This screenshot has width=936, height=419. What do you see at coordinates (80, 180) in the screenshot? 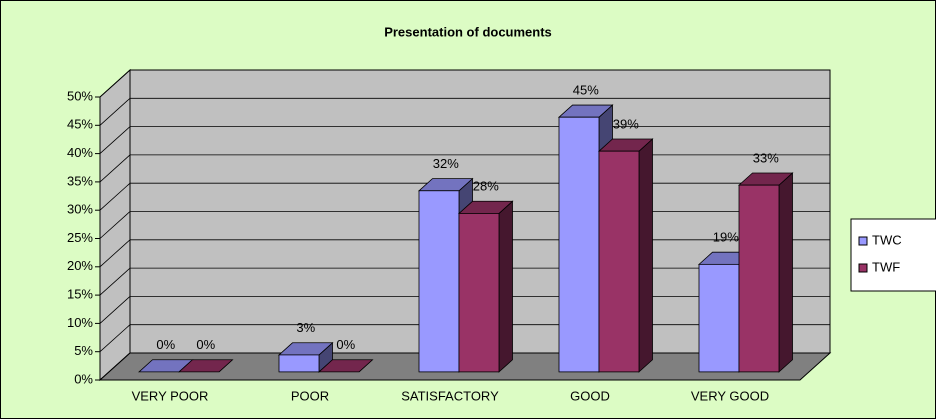
I see `y-tick-label: 35%` at bounding box center [80, 180].